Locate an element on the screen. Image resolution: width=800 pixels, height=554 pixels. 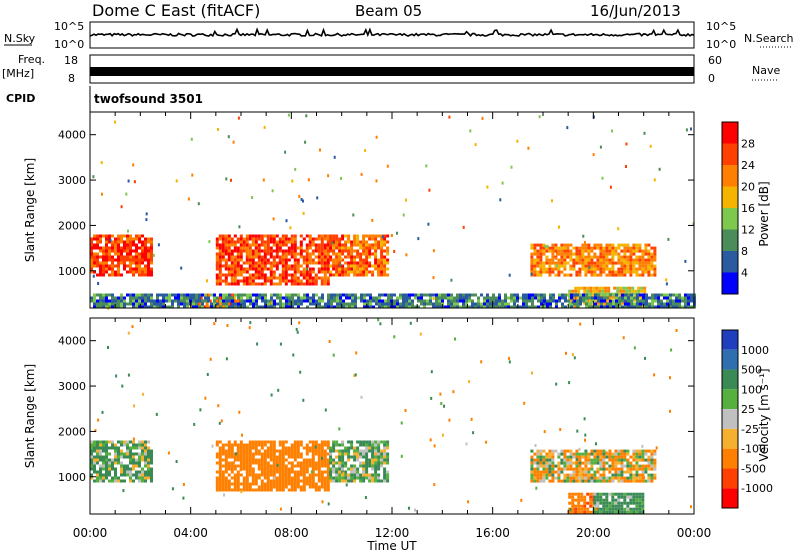
nsky-panel: N.Sky 10^5 10^0 10^5 10^0 N.Search is located at coordinates (399, 35).